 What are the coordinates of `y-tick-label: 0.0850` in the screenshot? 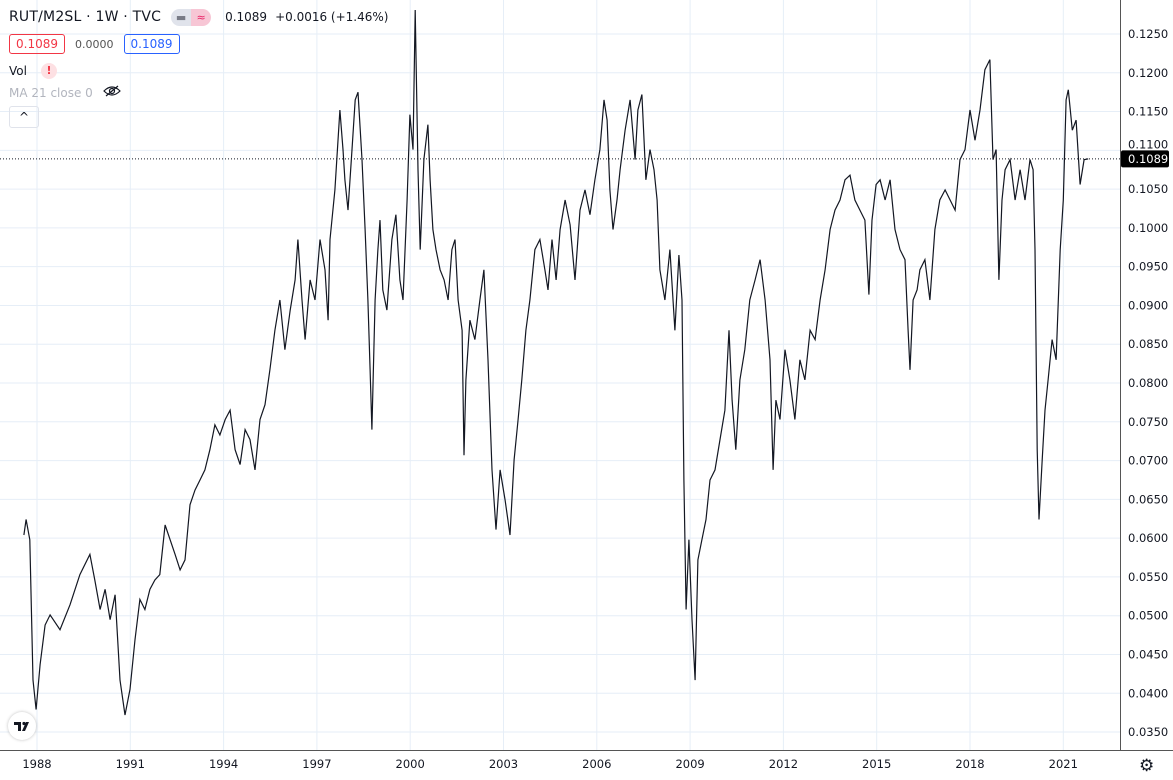 It's located at (1148, 344).